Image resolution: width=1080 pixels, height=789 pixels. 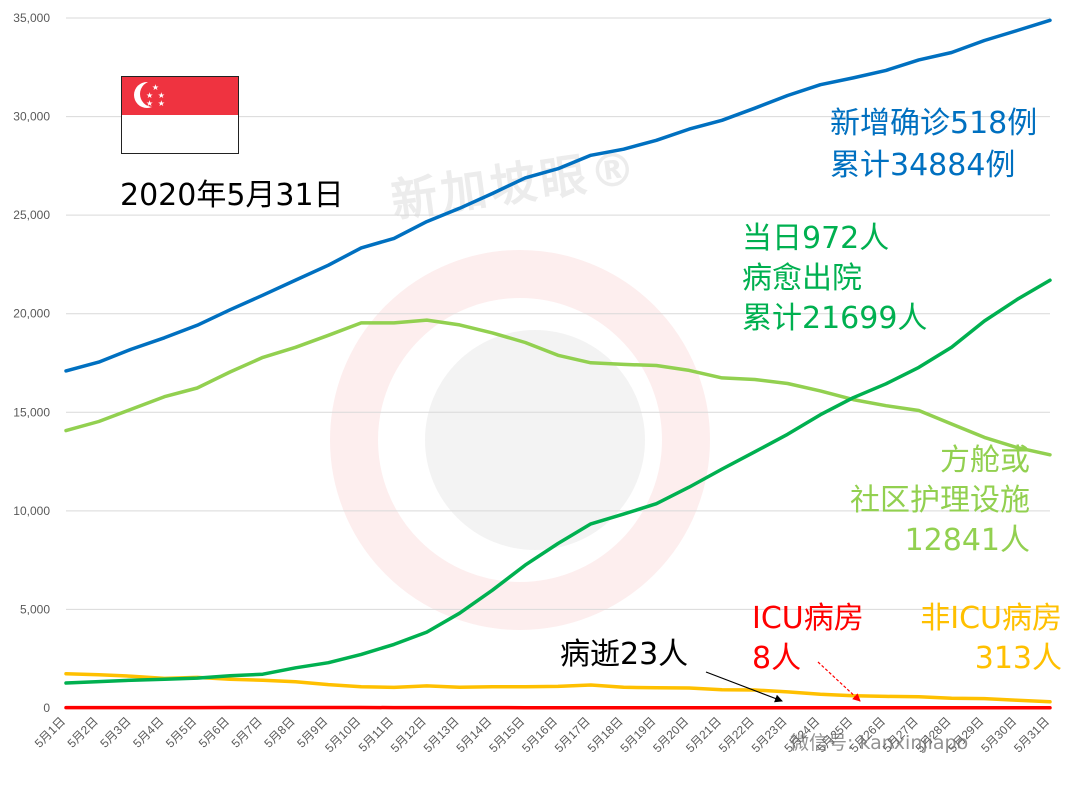 What do you see at coordinates (148, 732) in the screenshot?
I see `x-tick-label: 5月4日` at bounding box center [148, 732].